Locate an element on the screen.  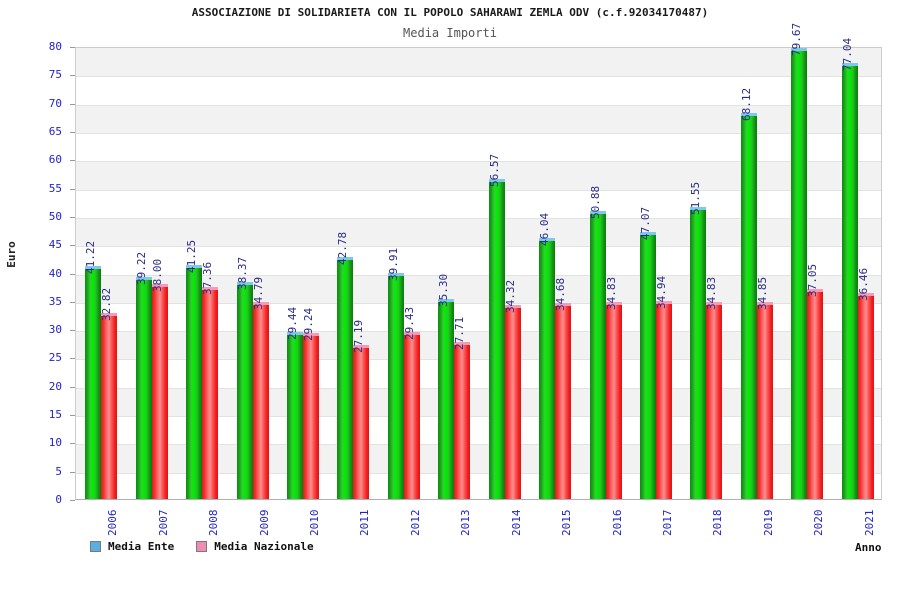
y-axis-tick-label: 50 is located at coordinates (55, 216).